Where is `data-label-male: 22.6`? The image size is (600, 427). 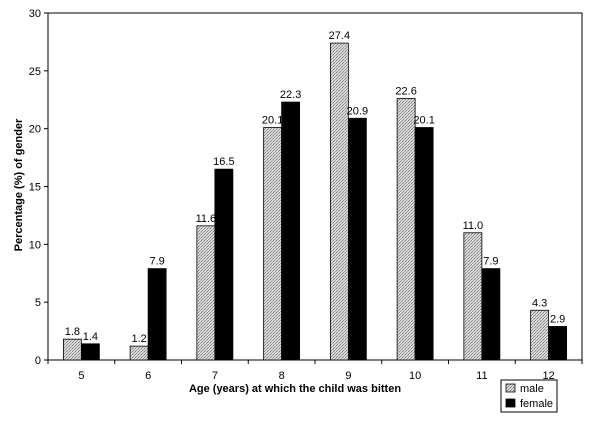 data-label-male: 22.6 is located at coordinates (405, 92).